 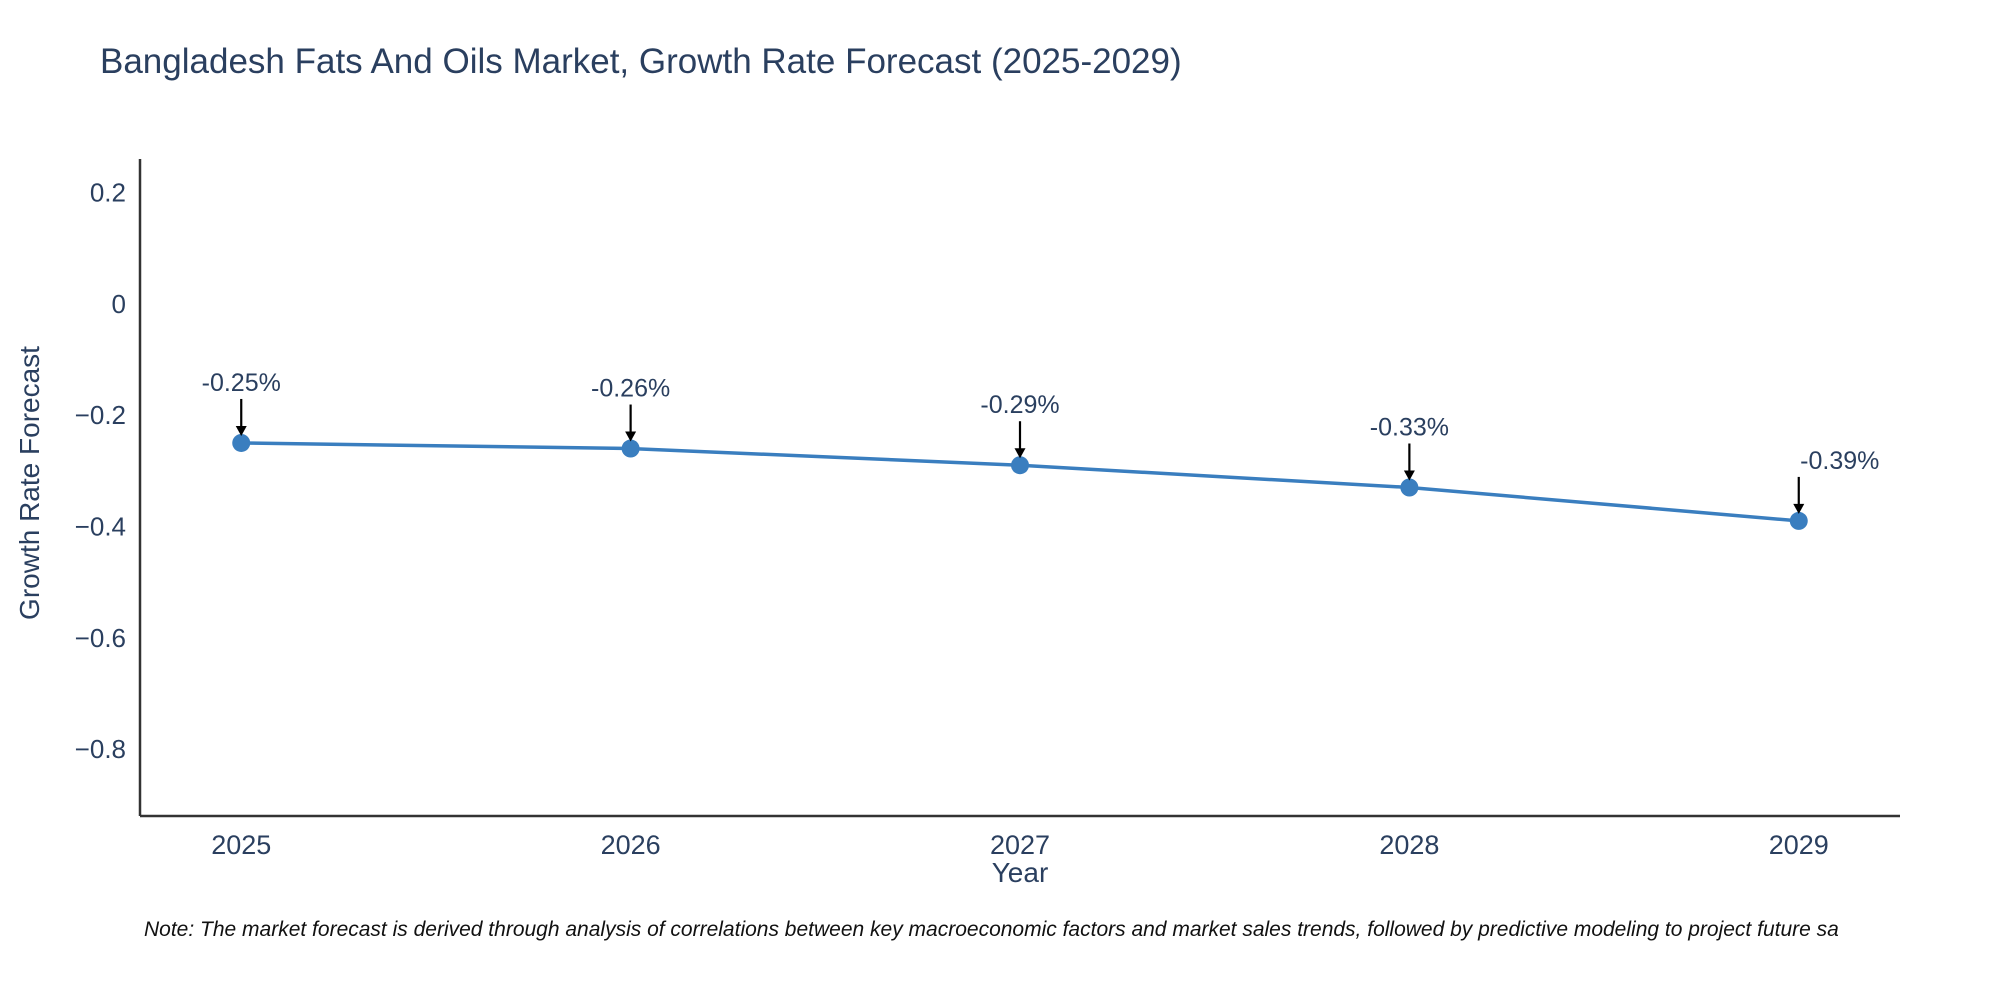 I want to click on x-tick-label: 2026, so click(x=631, y=845).